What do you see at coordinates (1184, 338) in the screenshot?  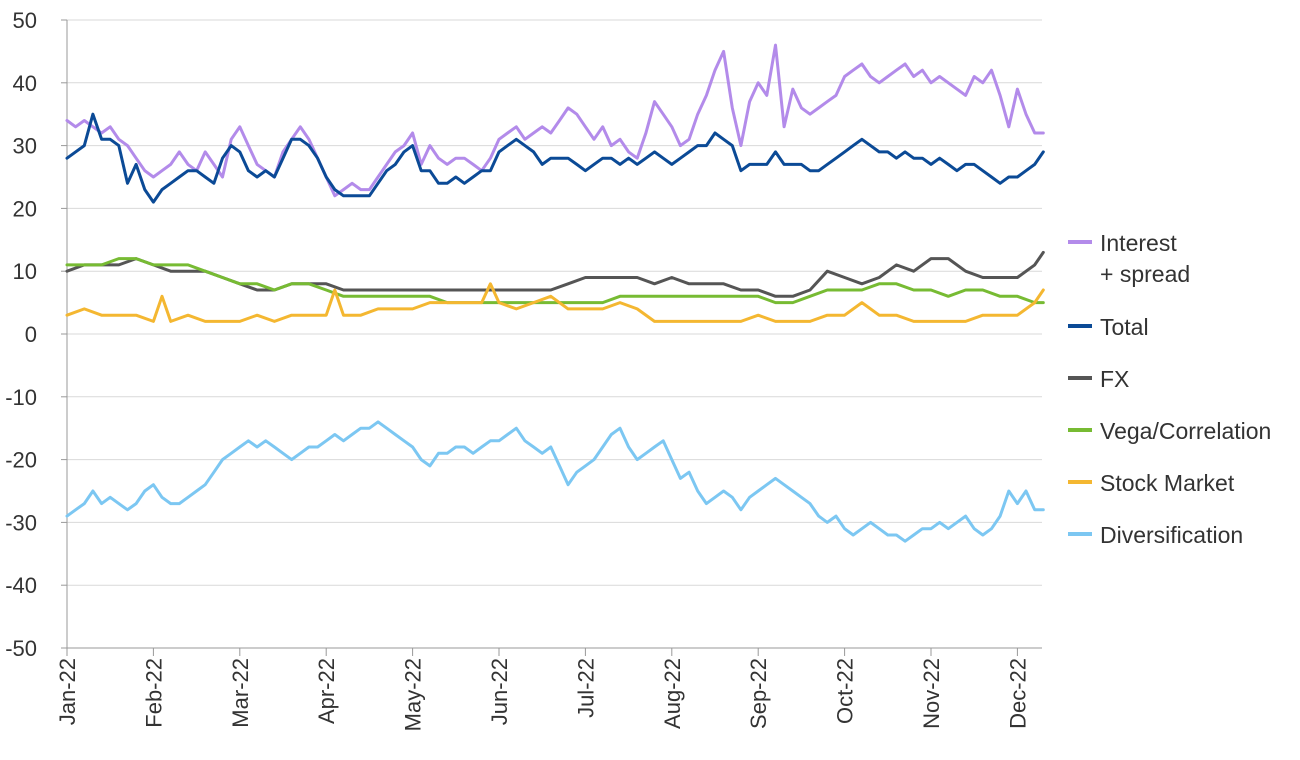 I see `legend-item-total: Total` at bounding box center [1184, 338].